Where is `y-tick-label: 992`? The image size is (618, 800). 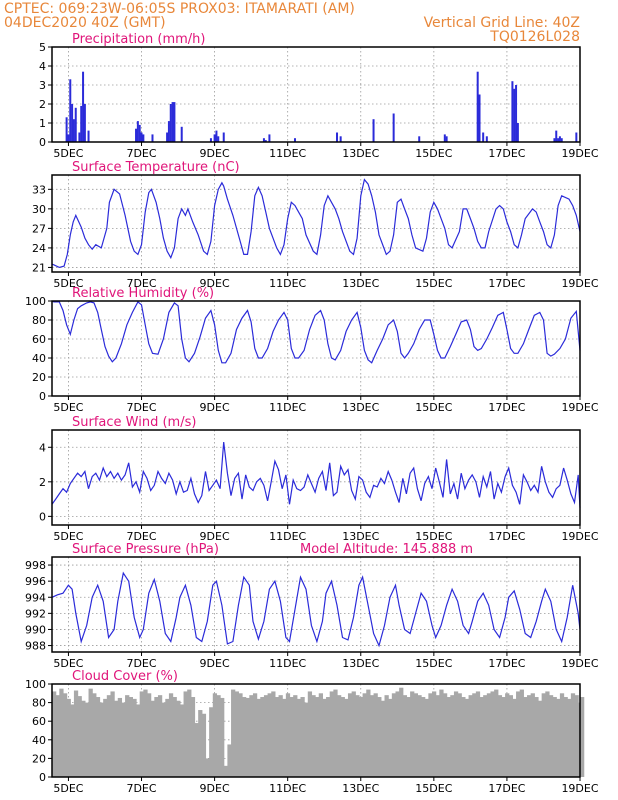
y-tick-label: 992 is located at coordinates (35, 613).